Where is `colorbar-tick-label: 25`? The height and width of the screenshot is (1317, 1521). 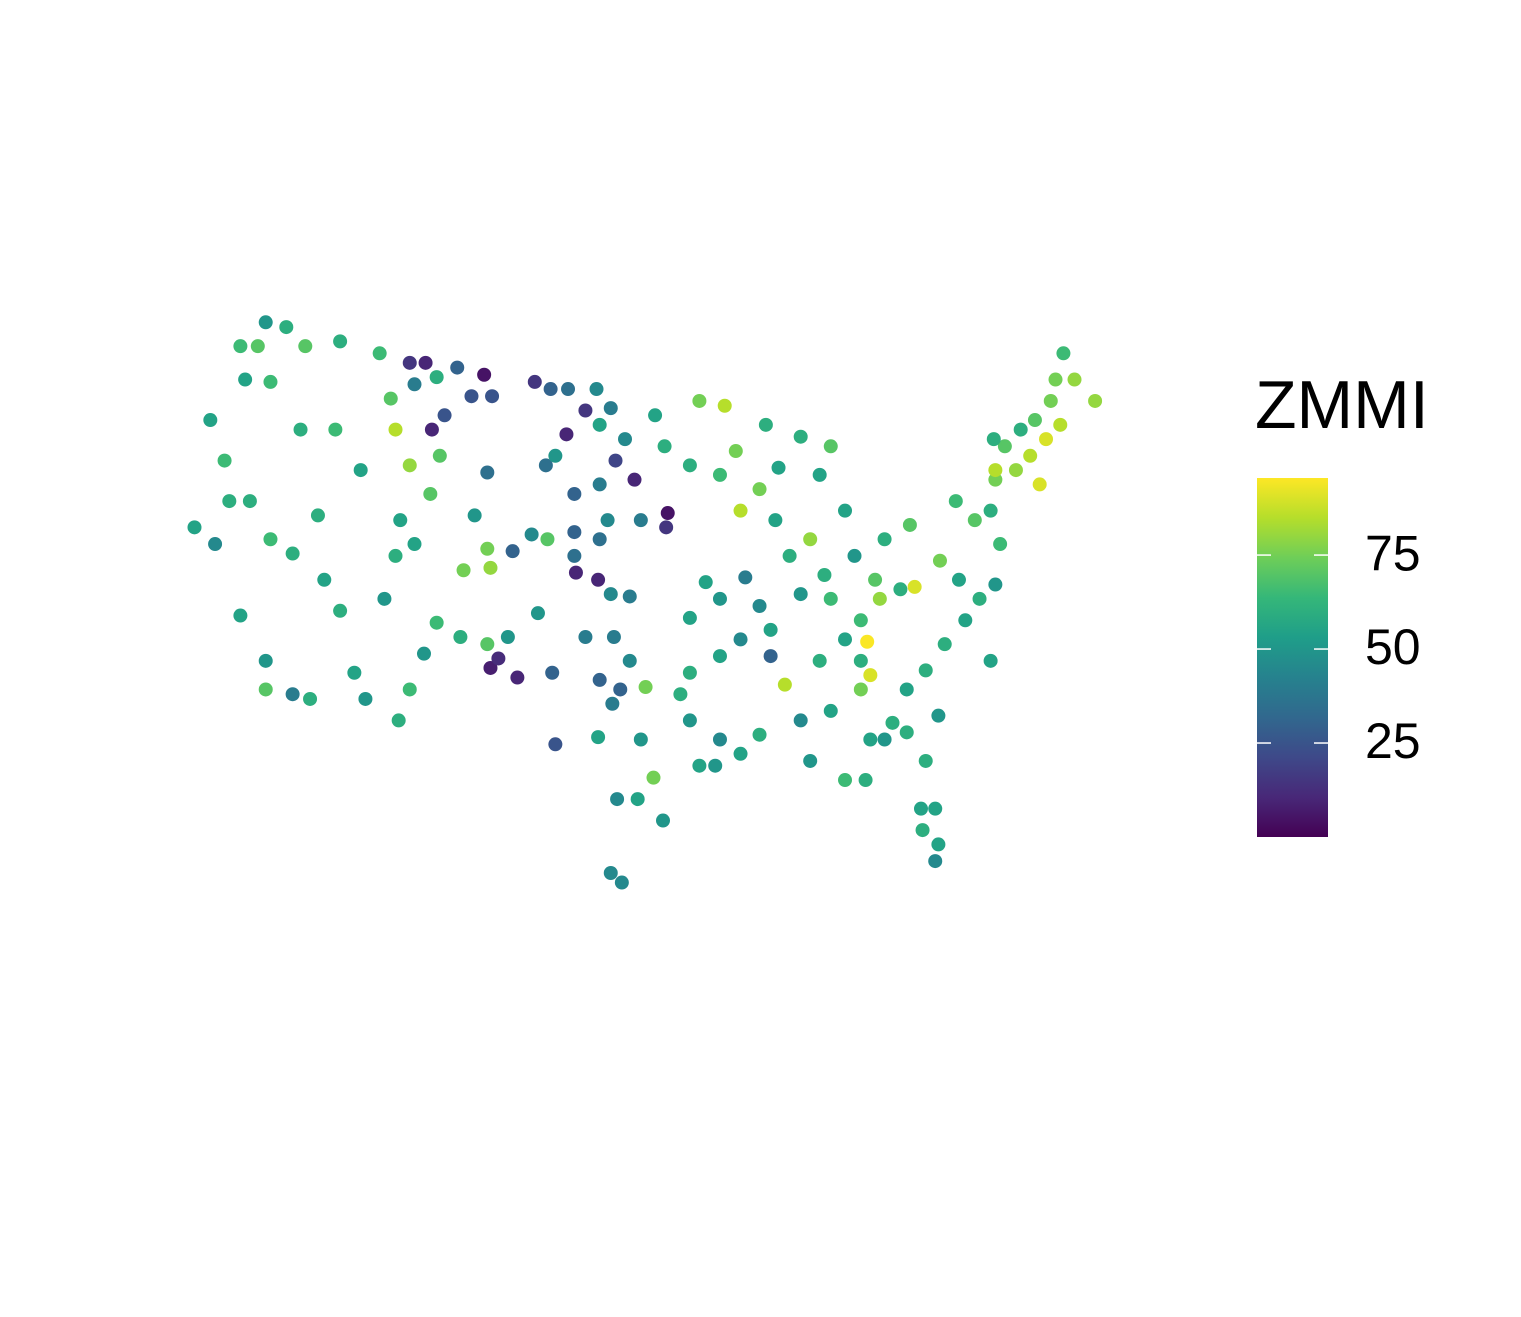 colorbar-tick-label: 25 is located at coordinates (1393, 741).